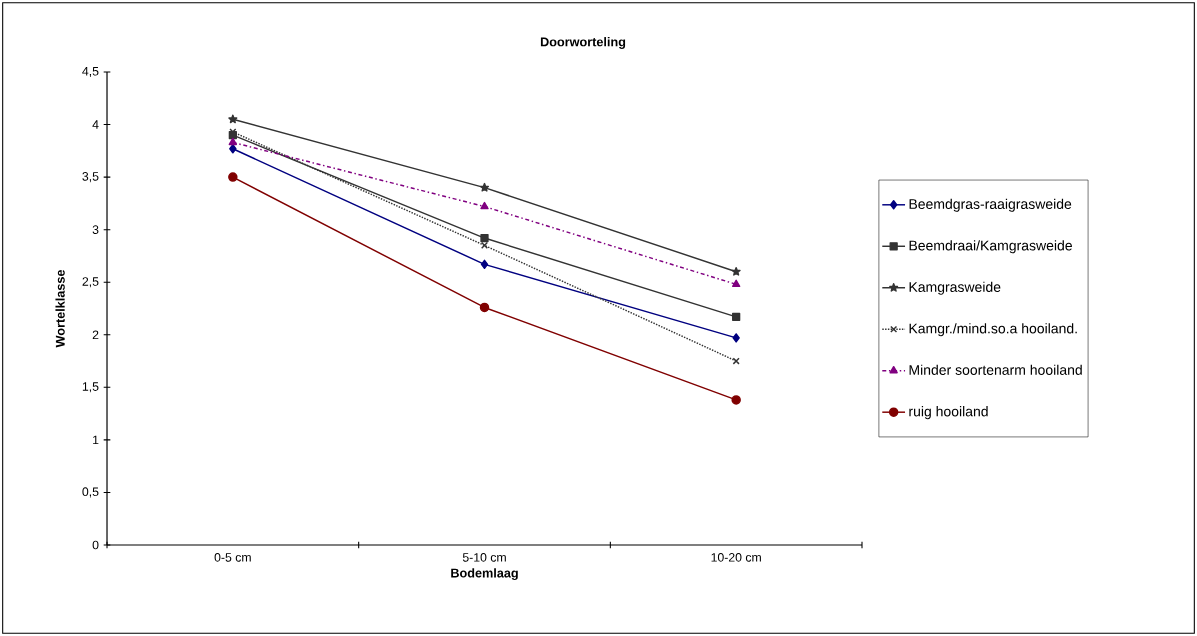 This screenshot has height=636, width=1197. Describe the element at coordinates (60, 308) in the screenshot. I see `y-axis-title: Wortelklasse` at that location.